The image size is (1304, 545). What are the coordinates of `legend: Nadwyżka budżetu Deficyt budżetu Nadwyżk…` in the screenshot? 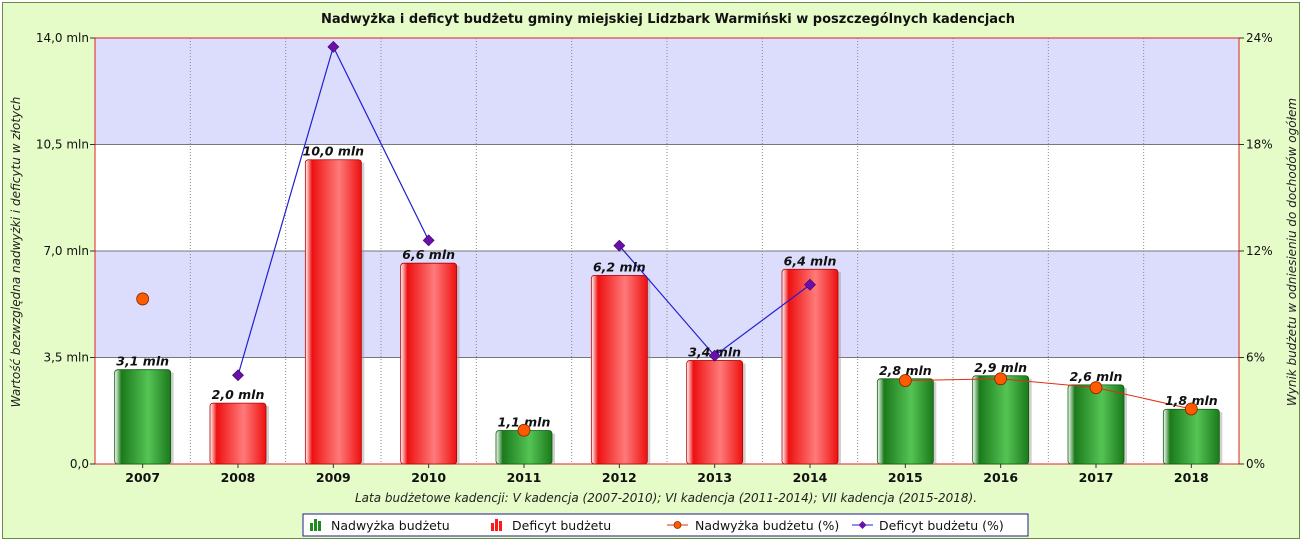 It's located at (665, 525).